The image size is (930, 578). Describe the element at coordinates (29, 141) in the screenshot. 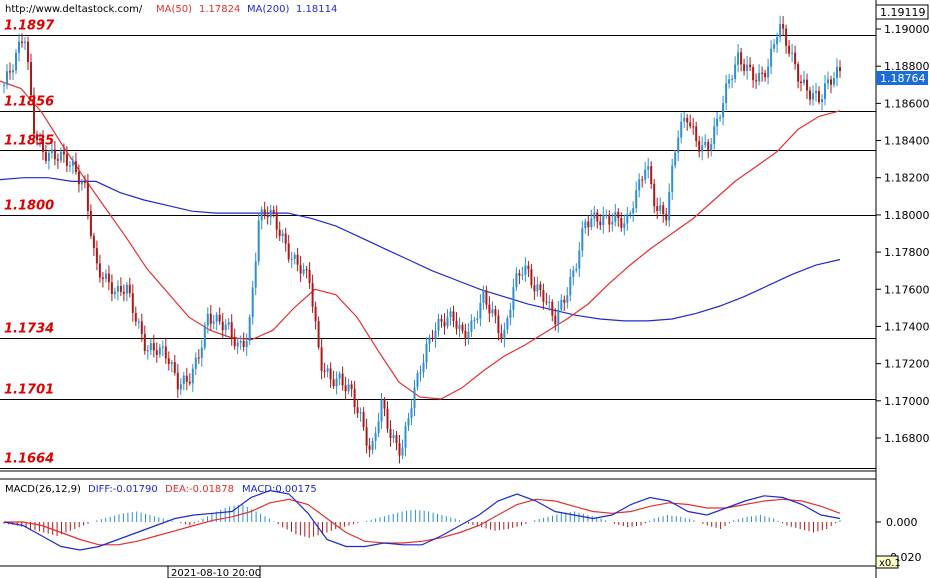

I see `level-label: 1.1835` at that location.